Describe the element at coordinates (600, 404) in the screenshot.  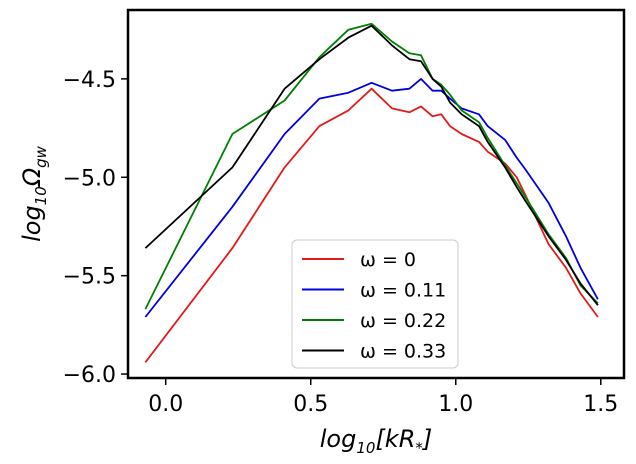
I see `x-tick-label: 1.5` at that location.